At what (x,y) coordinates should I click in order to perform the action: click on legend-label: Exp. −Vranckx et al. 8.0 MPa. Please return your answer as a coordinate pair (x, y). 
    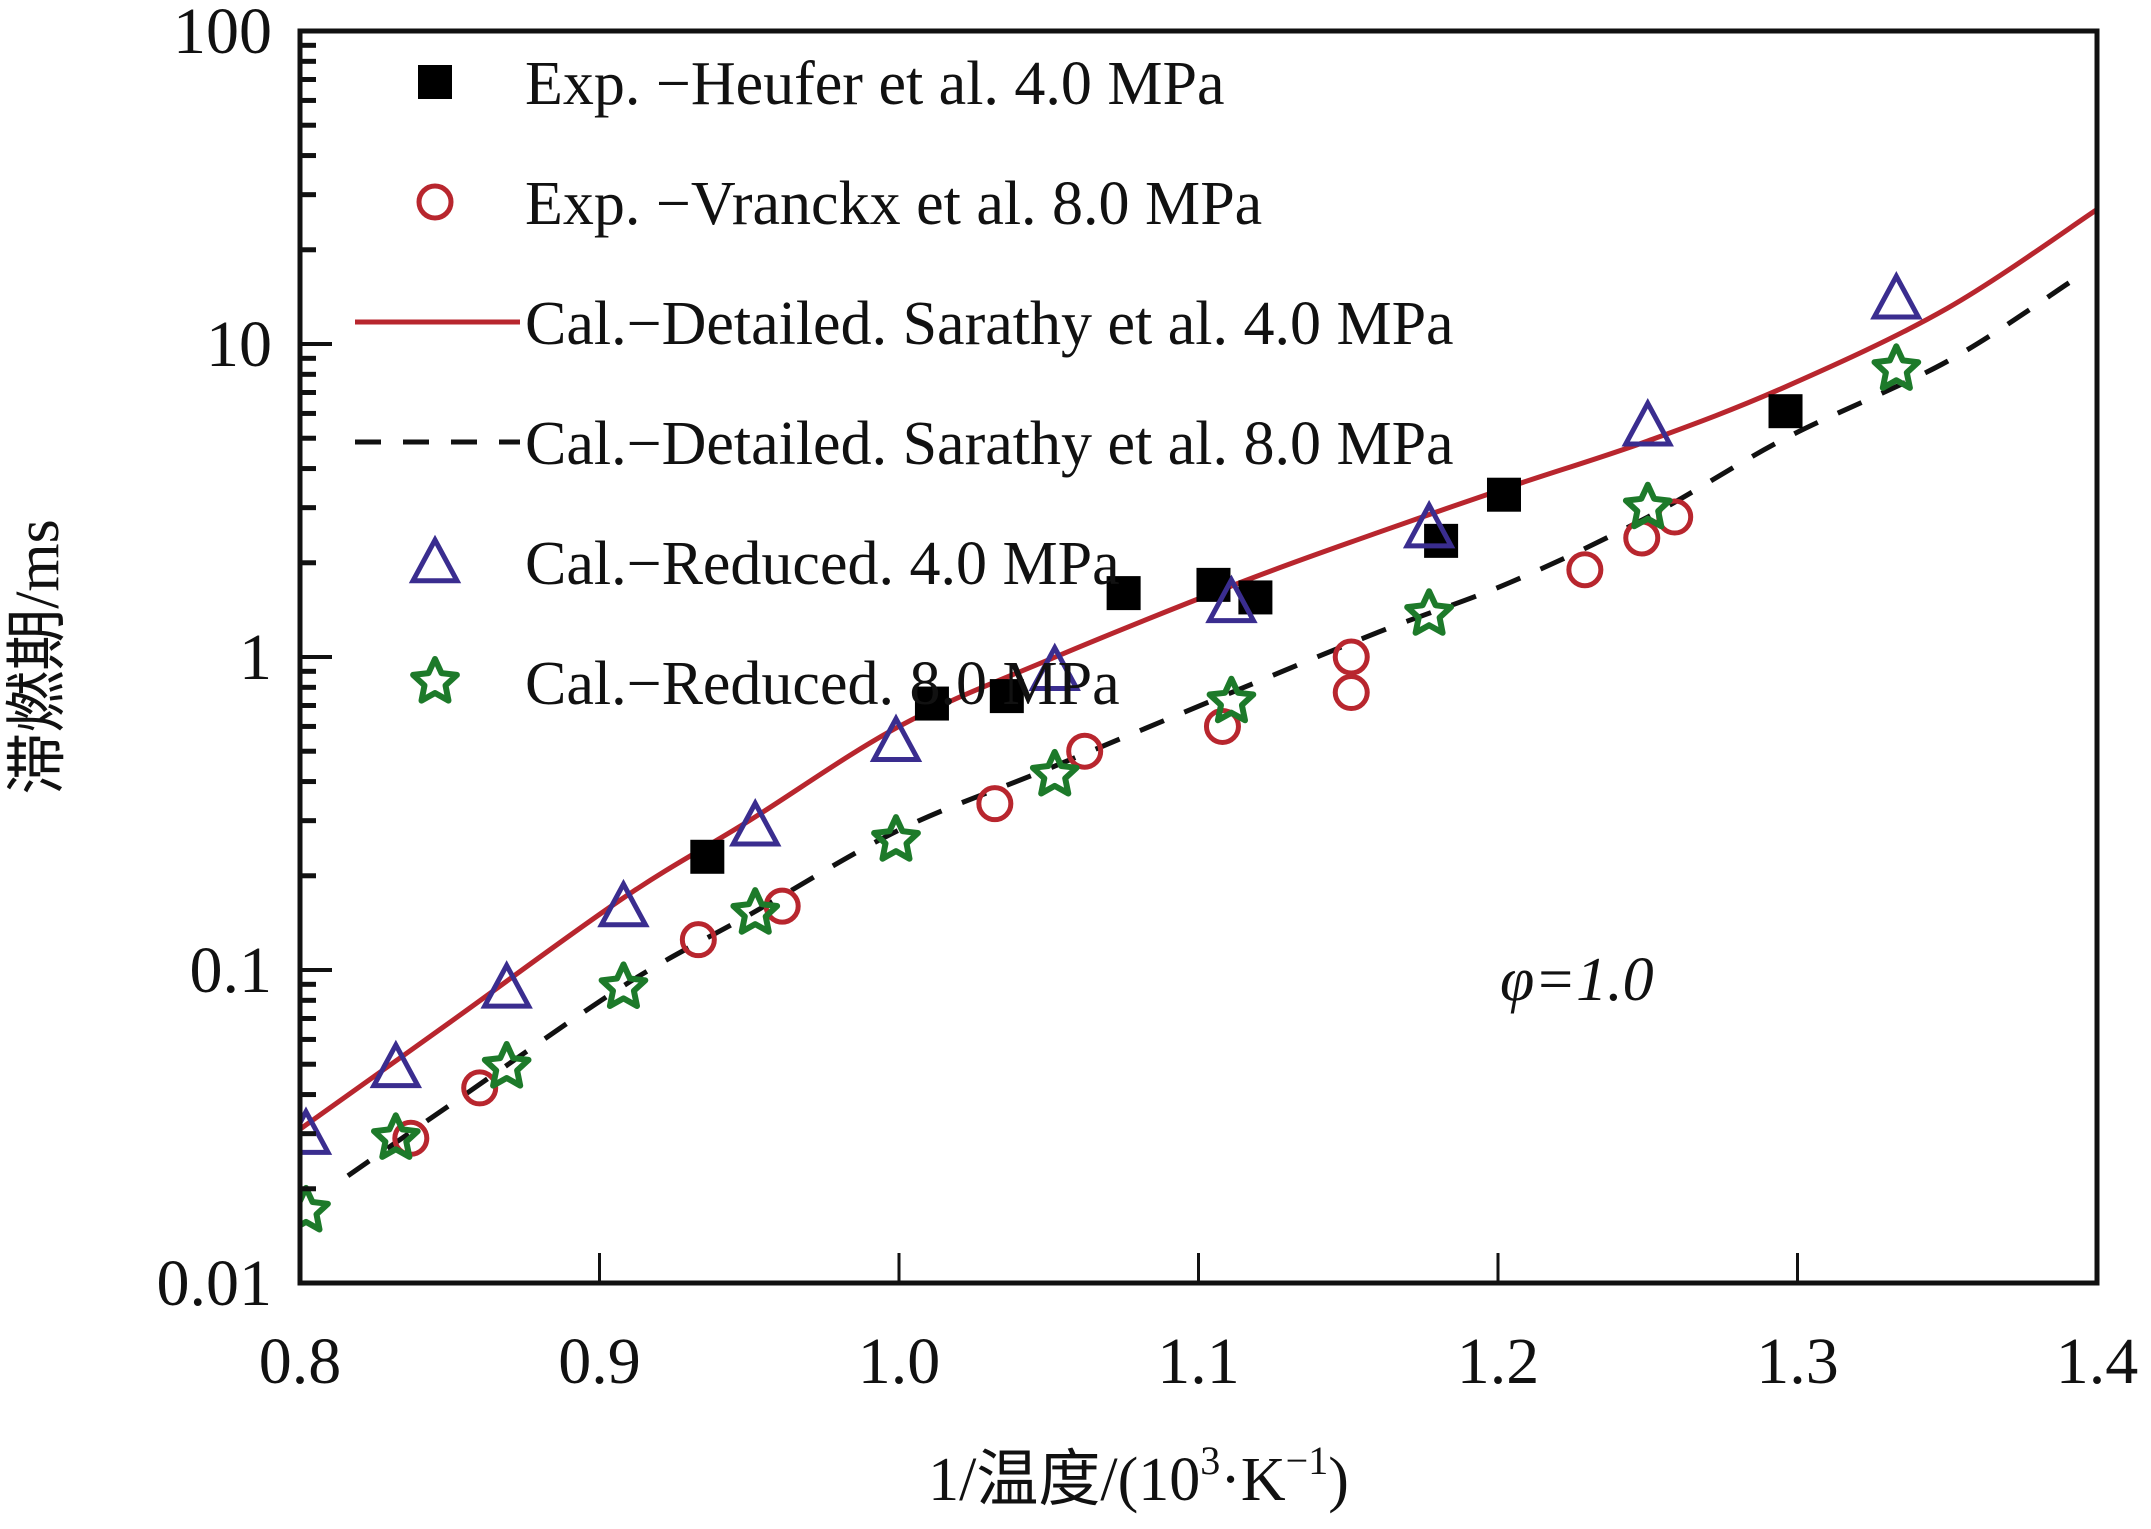
    Looking at the image, I should click on (893, 204).